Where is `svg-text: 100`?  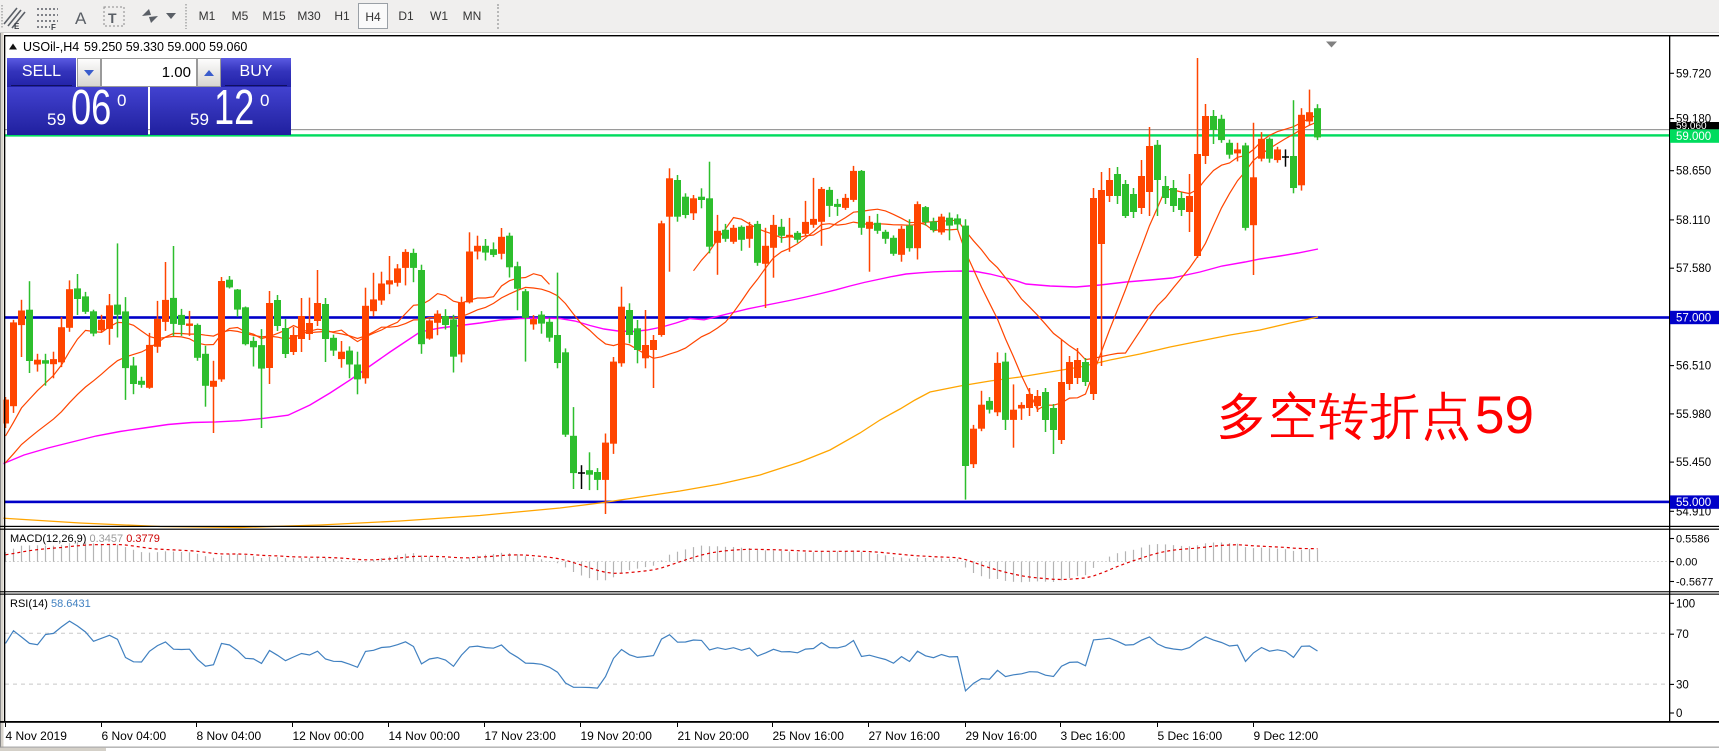
svg-text: 100 is located at coordinates (1685, 604).